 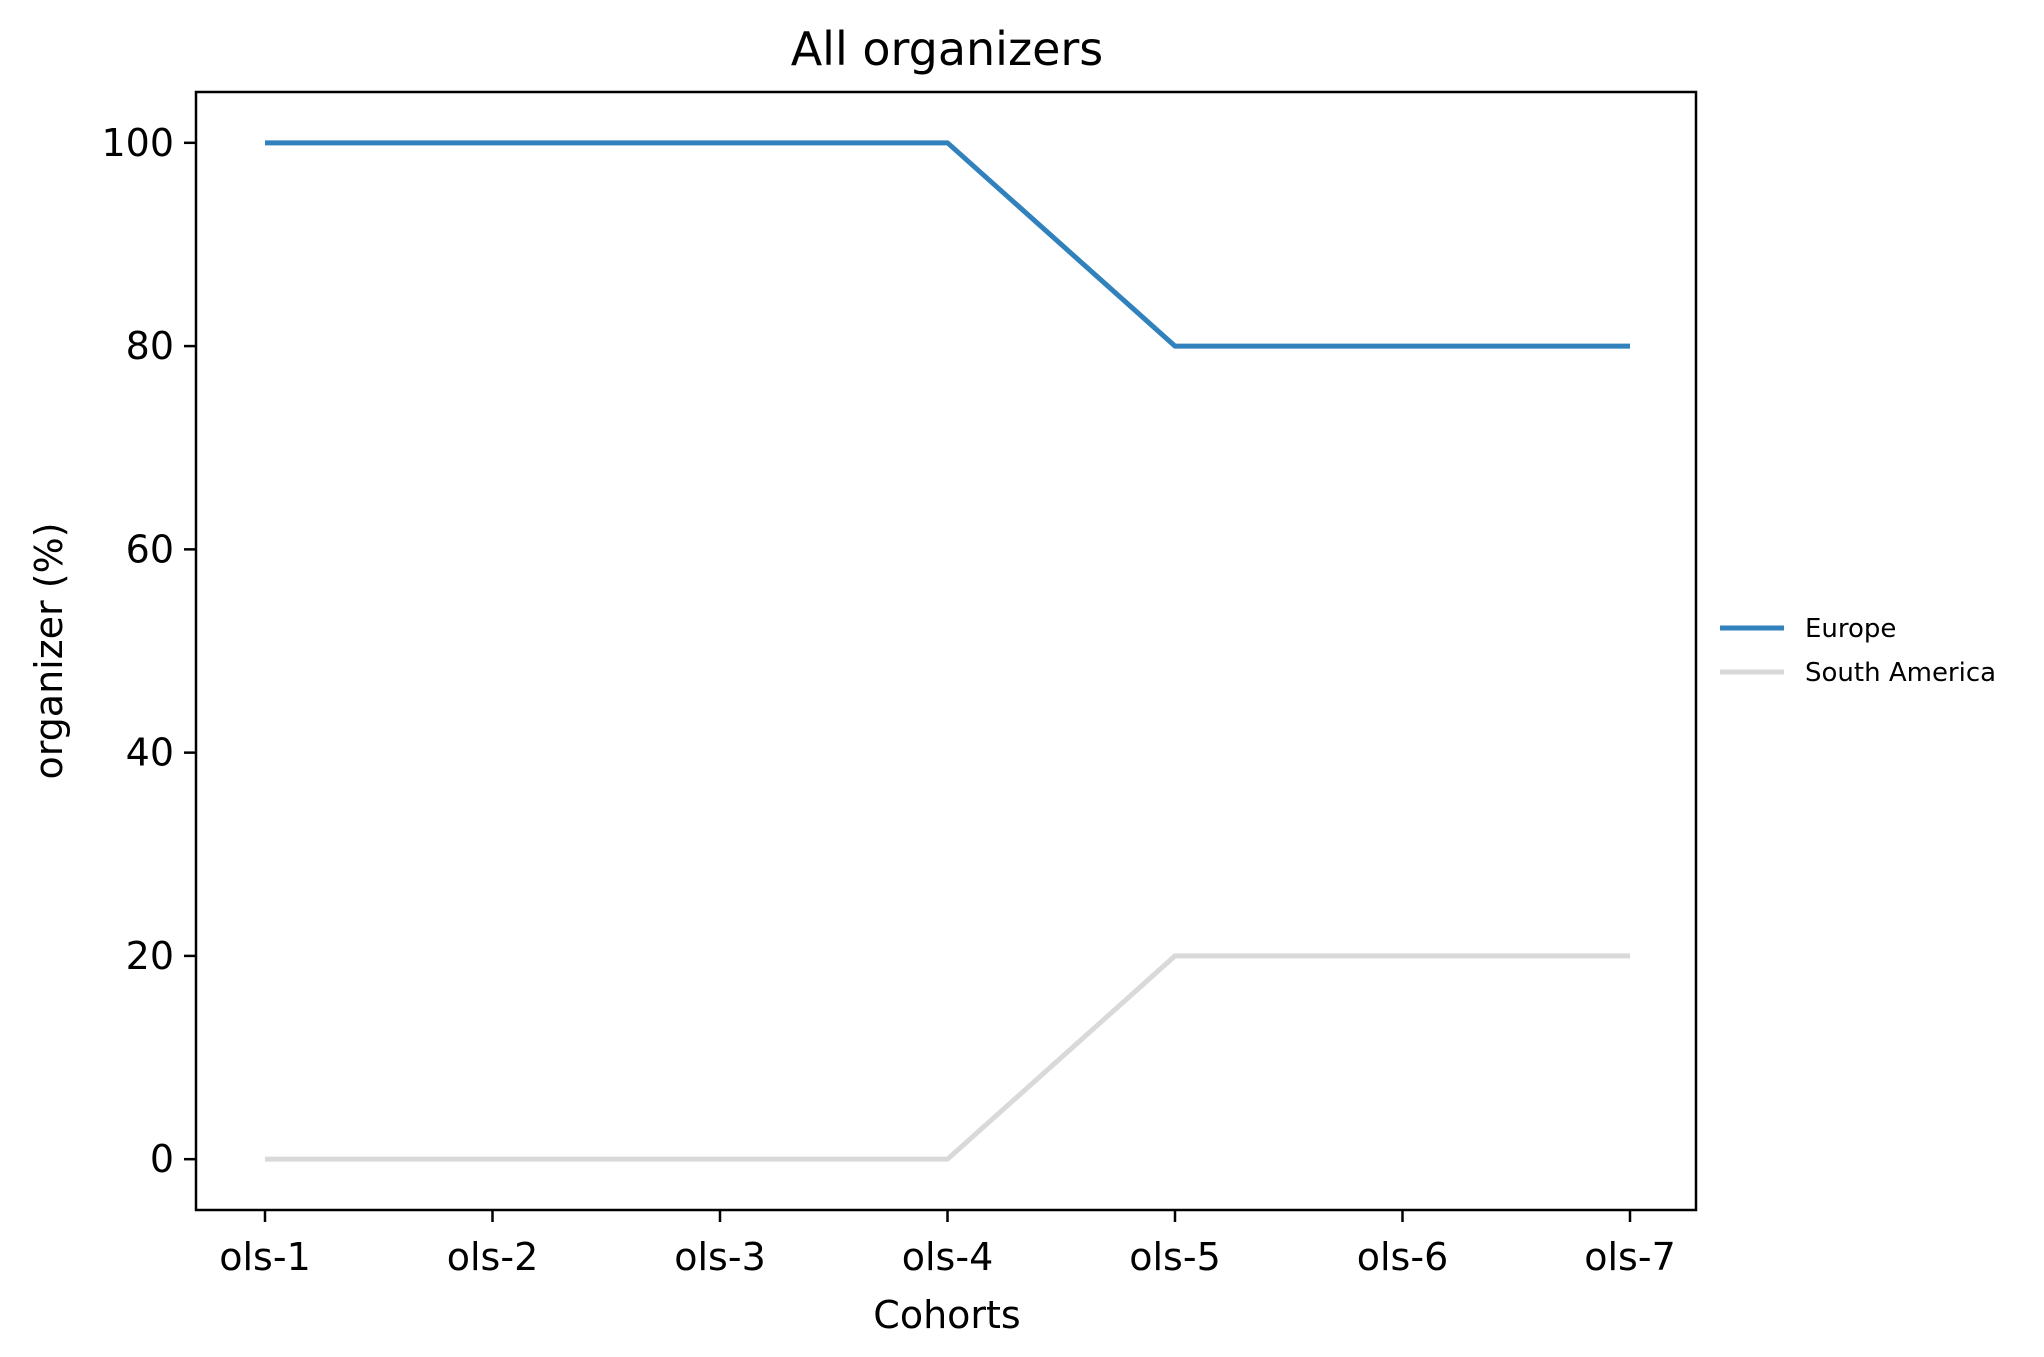 I want to click on series-line-europe, so click(x=947, y=244).